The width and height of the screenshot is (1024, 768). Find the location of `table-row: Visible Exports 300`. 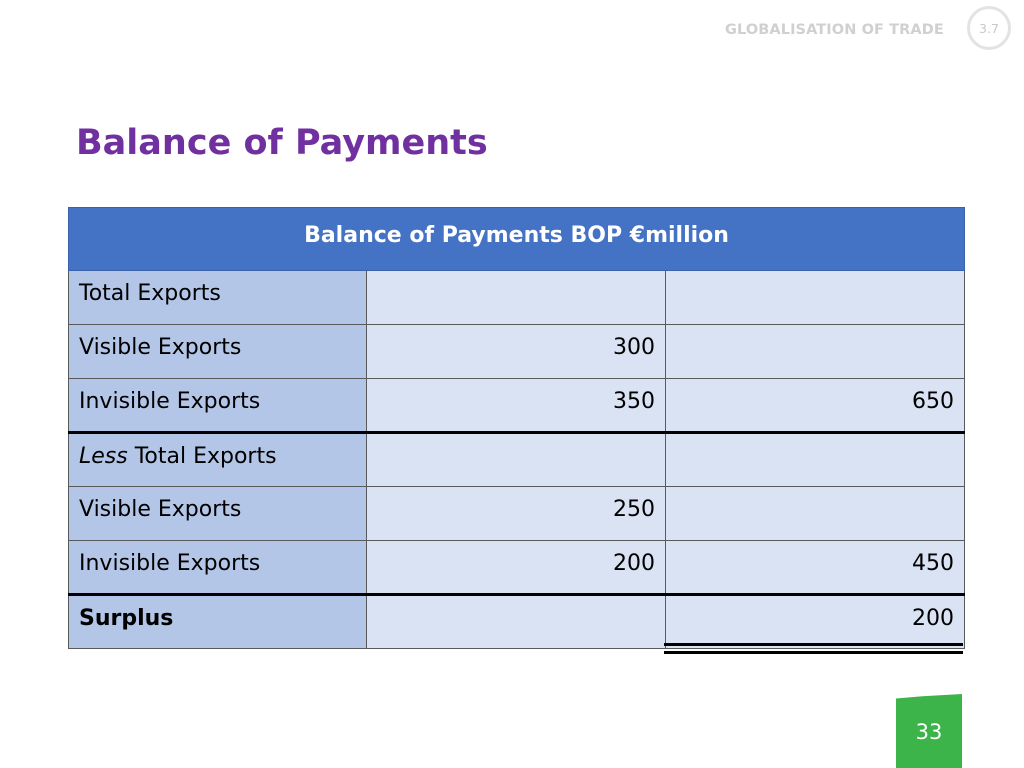

table-row: Visible Exports 300 is located at coordinates (517, 351).